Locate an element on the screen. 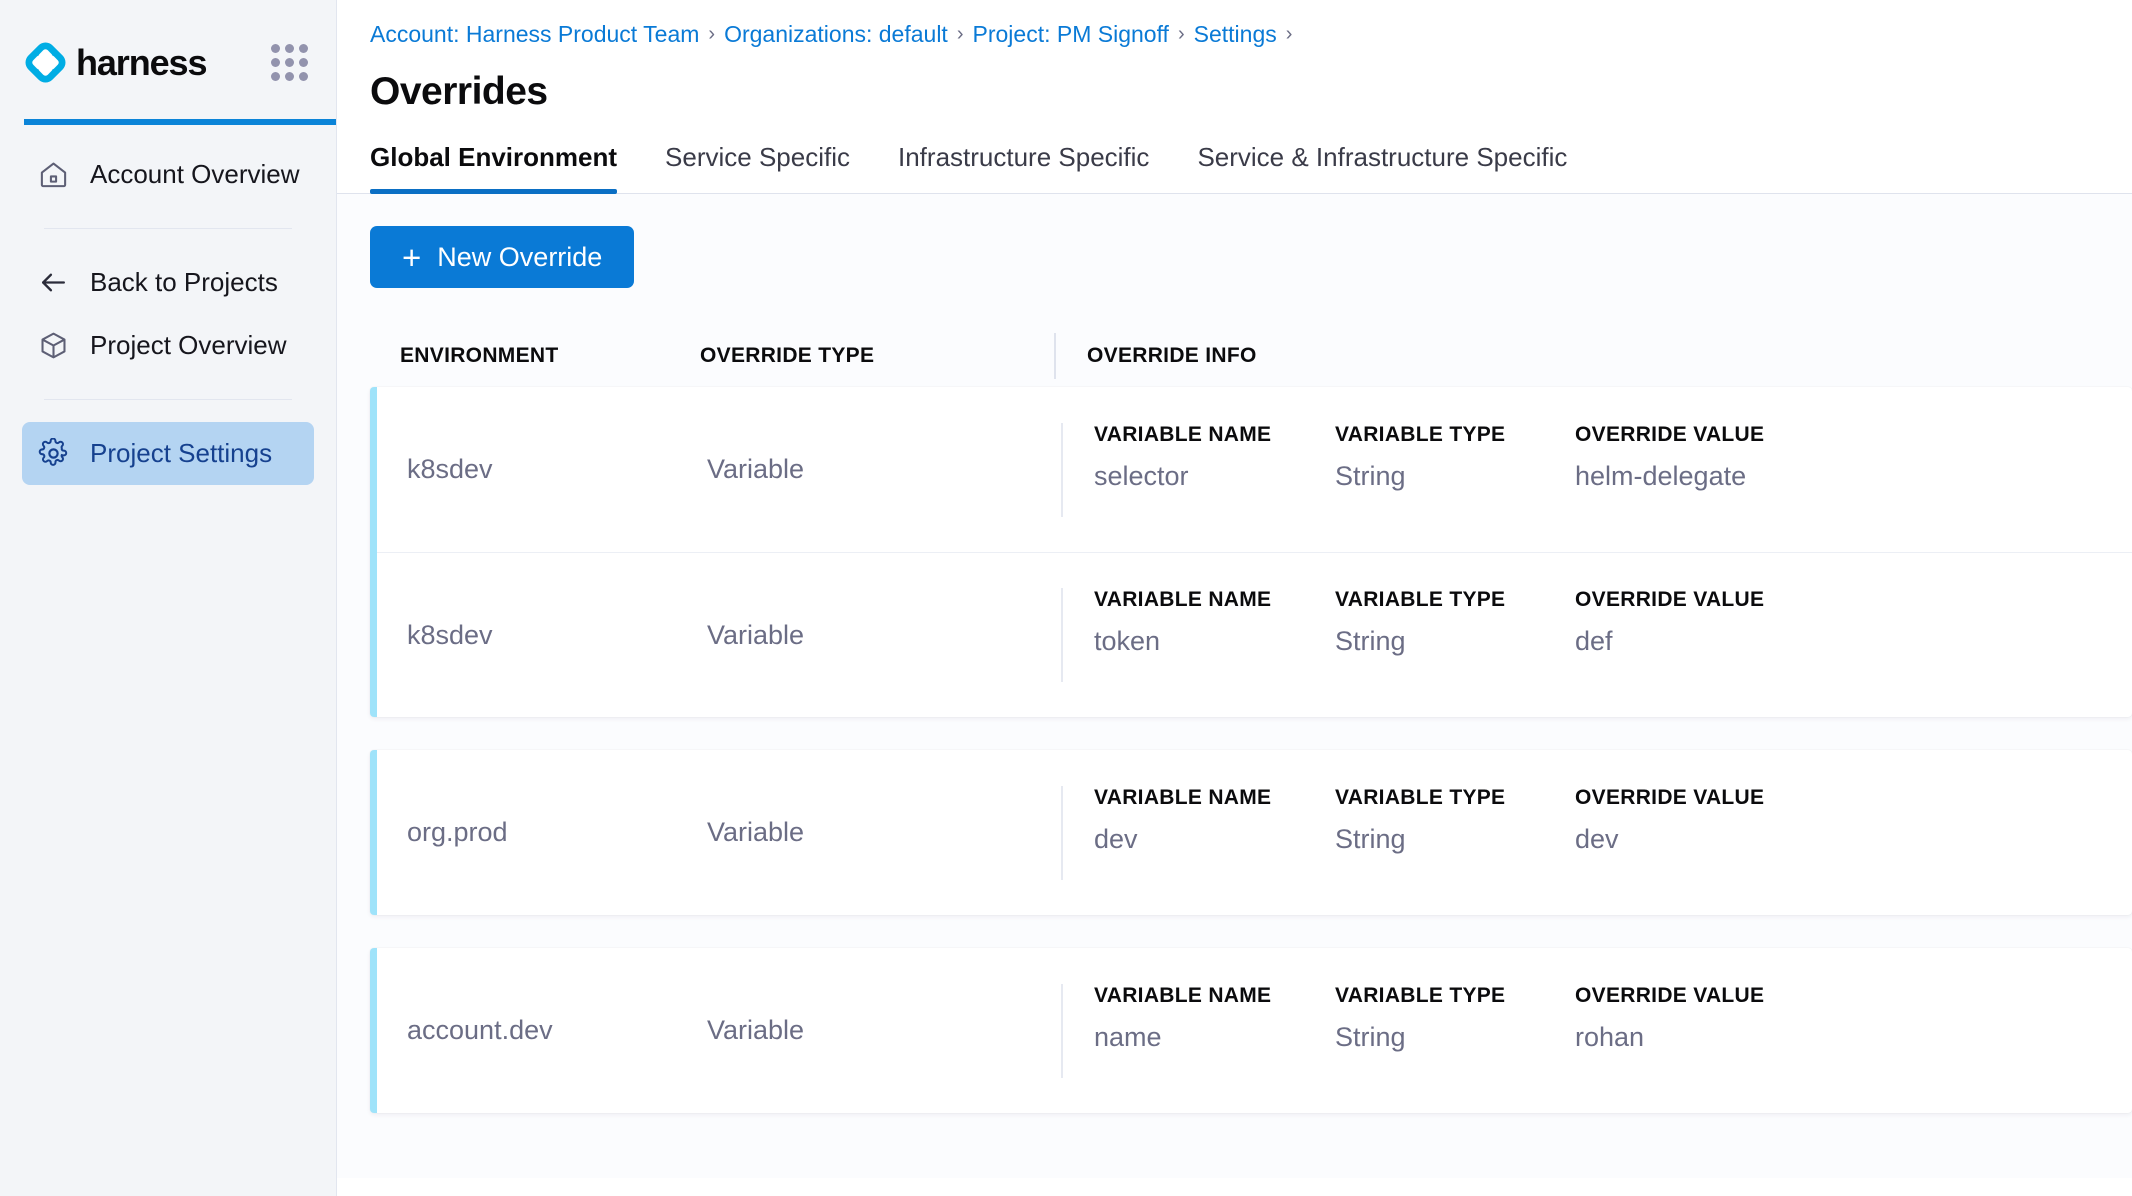  arrow-left-icon is located at coordinates (53, 283).